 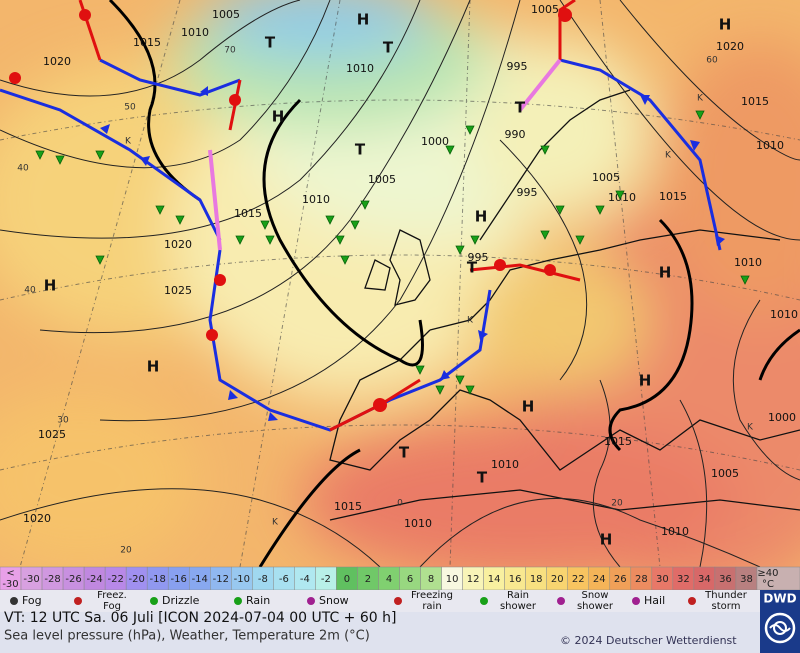 I want to click on isobar-label: 990, so click(x=515, y=134).